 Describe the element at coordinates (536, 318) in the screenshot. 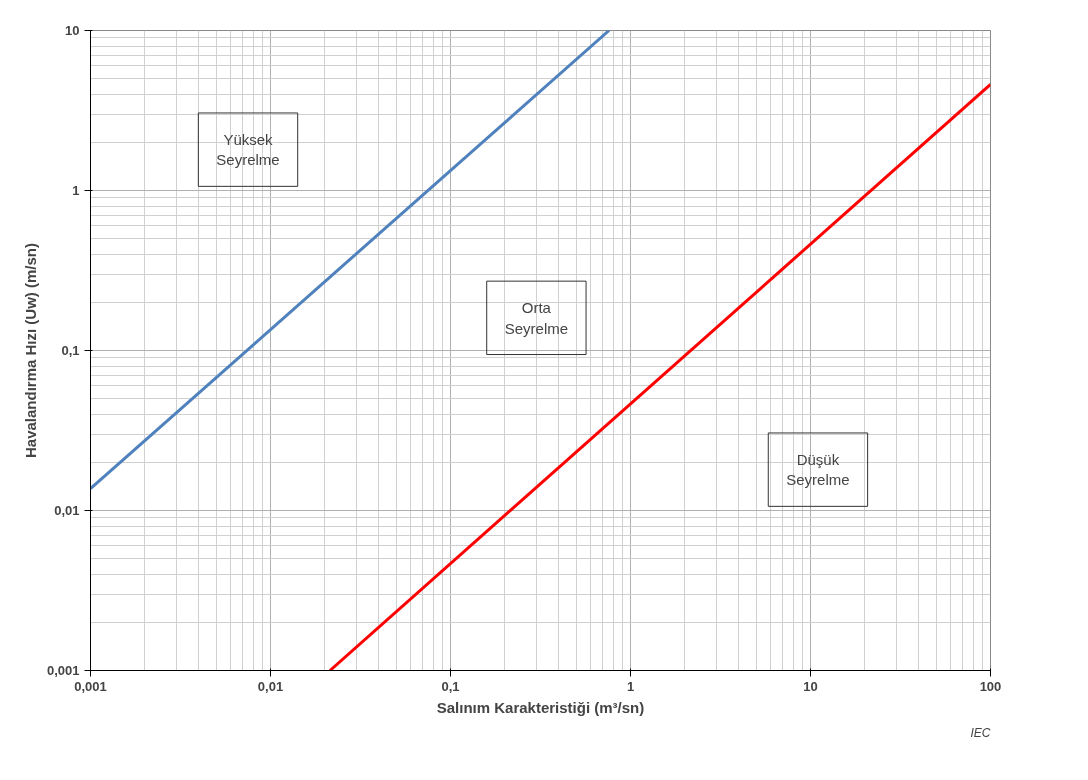

I see `annotation: Orta Seyrelme` at that location.